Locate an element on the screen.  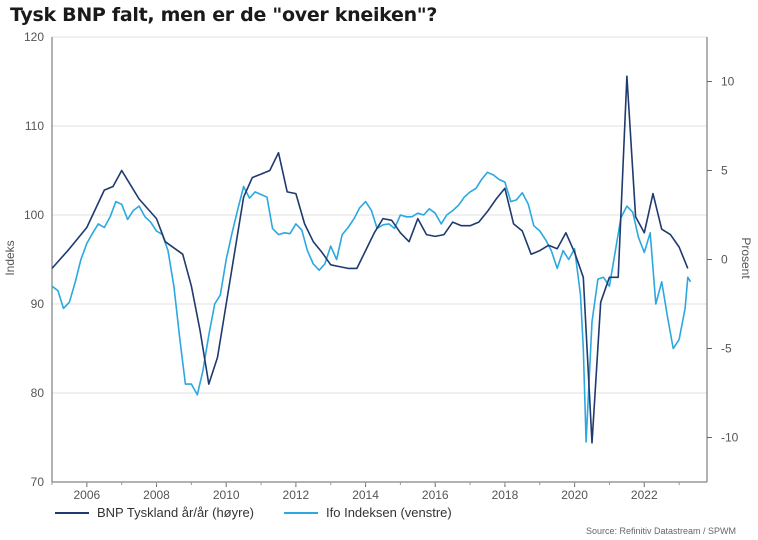
x-tick-2010: 2010 is located at coordinates (226, 495).